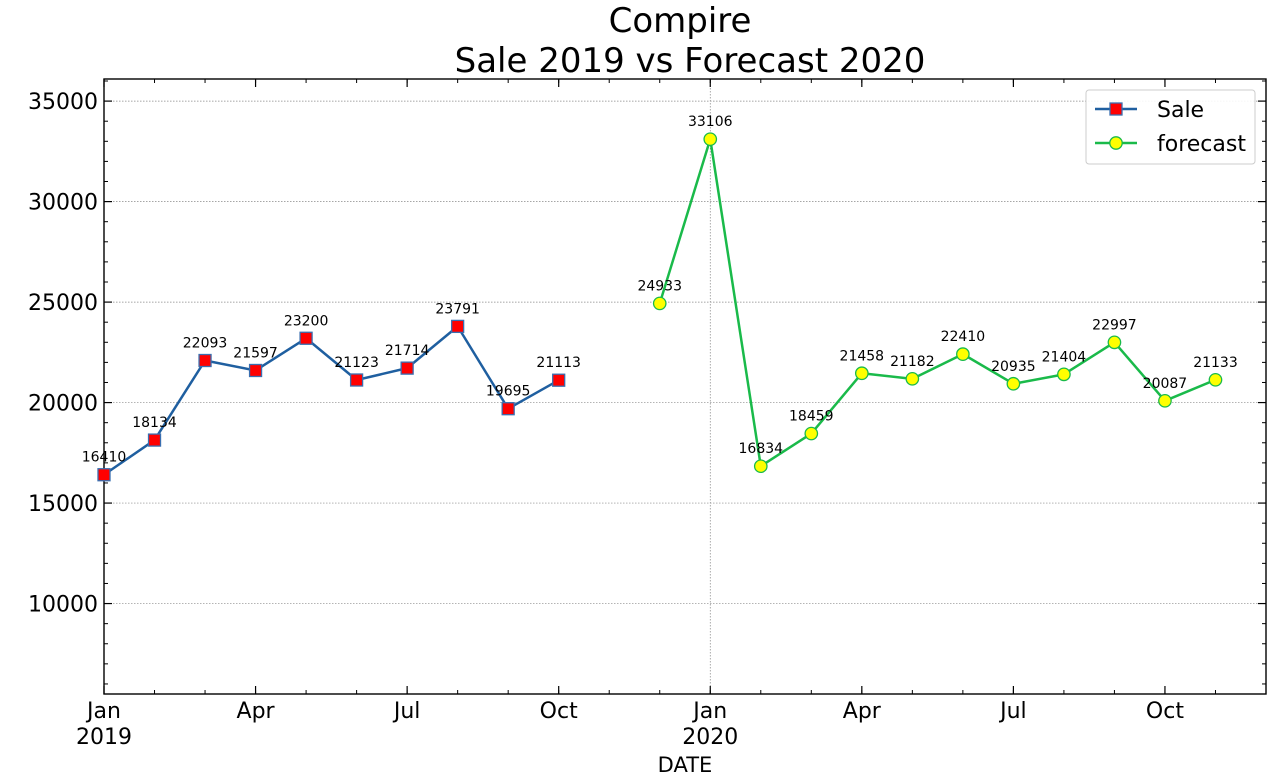  I want to click on data-label: 21458, so click(862, 356).